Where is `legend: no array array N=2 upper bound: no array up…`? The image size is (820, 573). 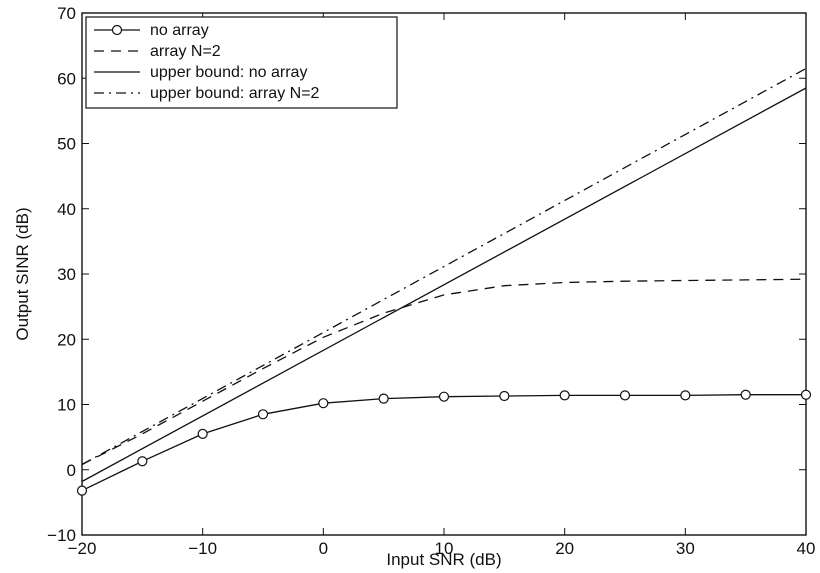
legend: no array array N=2 upper bound: no array up… is located at coordinates (241, 62).